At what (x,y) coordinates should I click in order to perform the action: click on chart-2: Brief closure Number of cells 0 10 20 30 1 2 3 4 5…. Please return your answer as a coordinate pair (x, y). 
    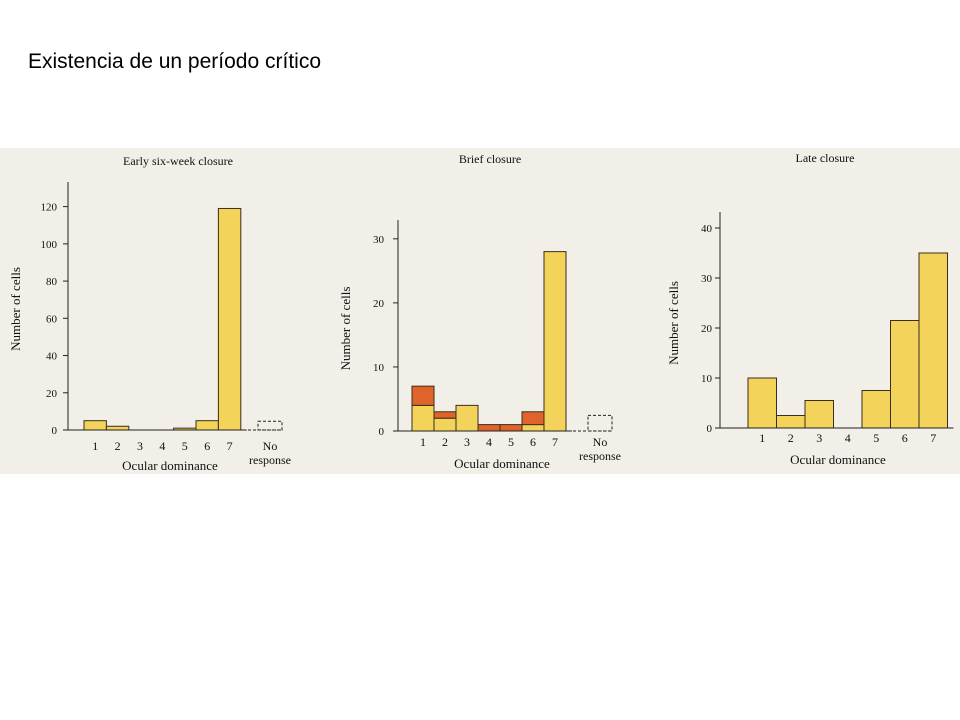
    Looking at the image, I should click on (479, 311).